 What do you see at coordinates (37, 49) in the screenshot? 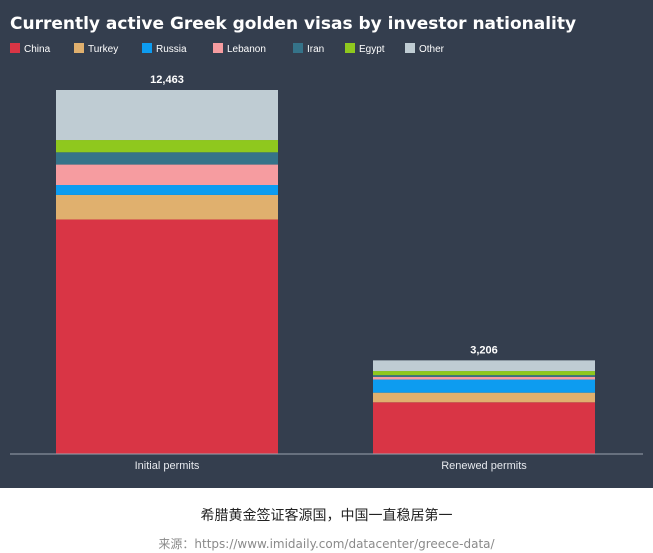
I see `legend-label-china: China` at bounding box center [37, 49].